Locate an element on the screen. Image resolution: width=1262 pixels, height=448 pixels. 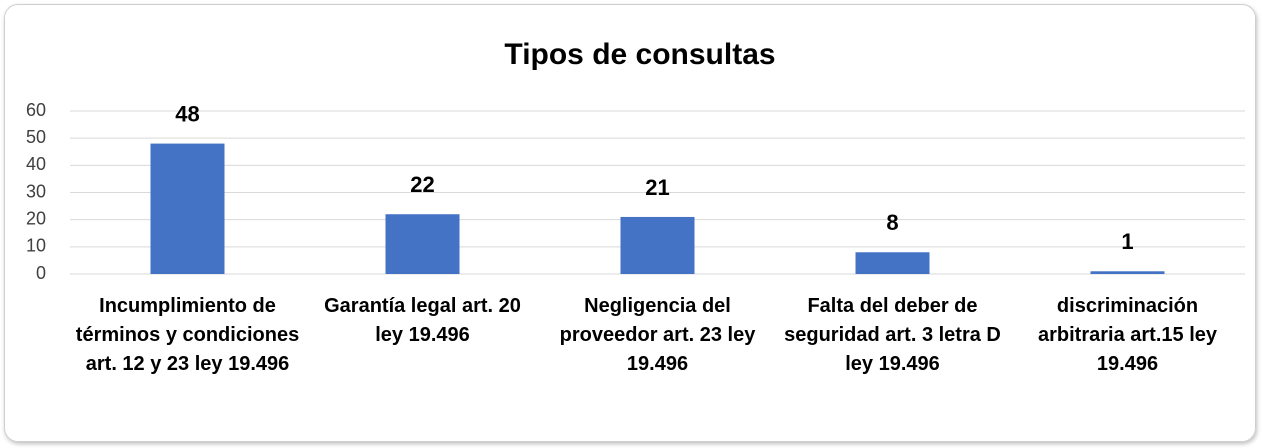
x-tick-label: Garantía legal art. 20 ley 19.496 is located at coordinates (422, 320).